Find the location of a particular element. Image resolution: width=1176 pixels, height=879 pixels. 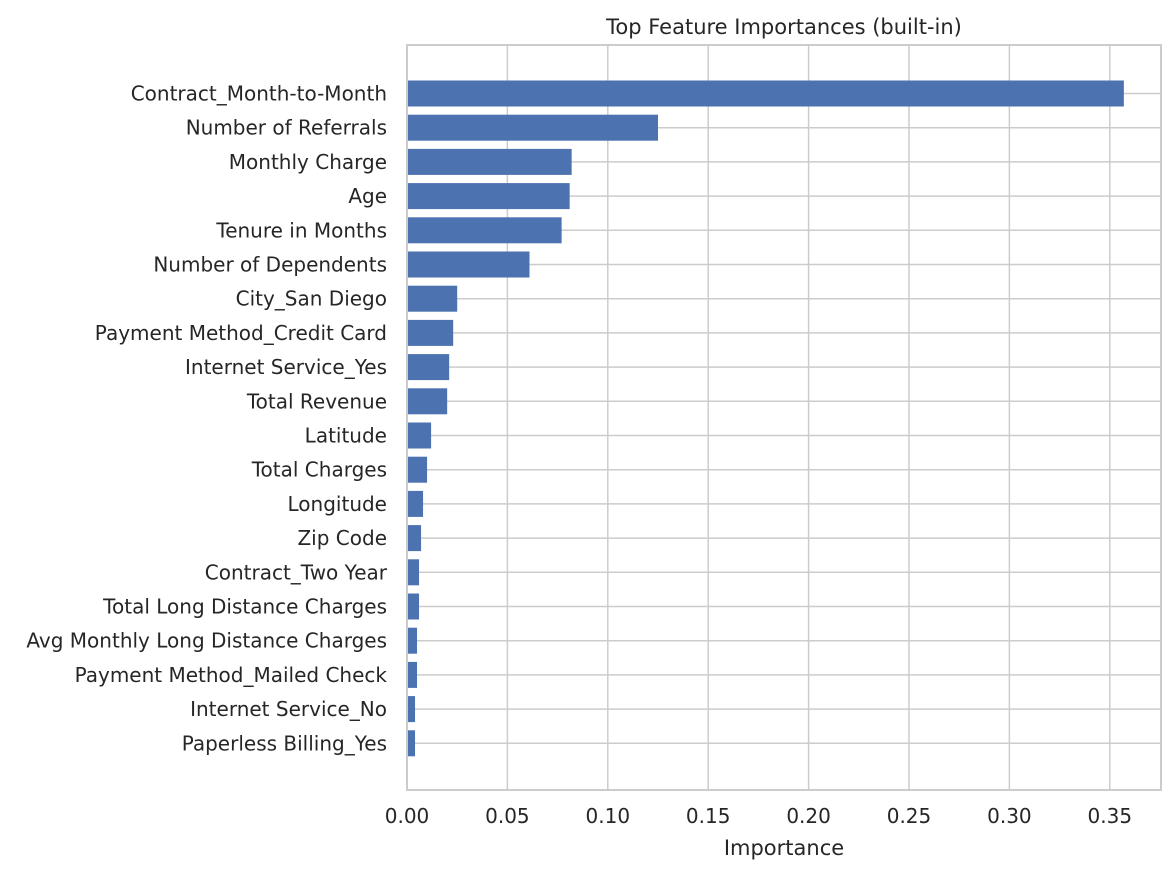

y-tick-label: City_San Diego is located at coordinates (311, 299).